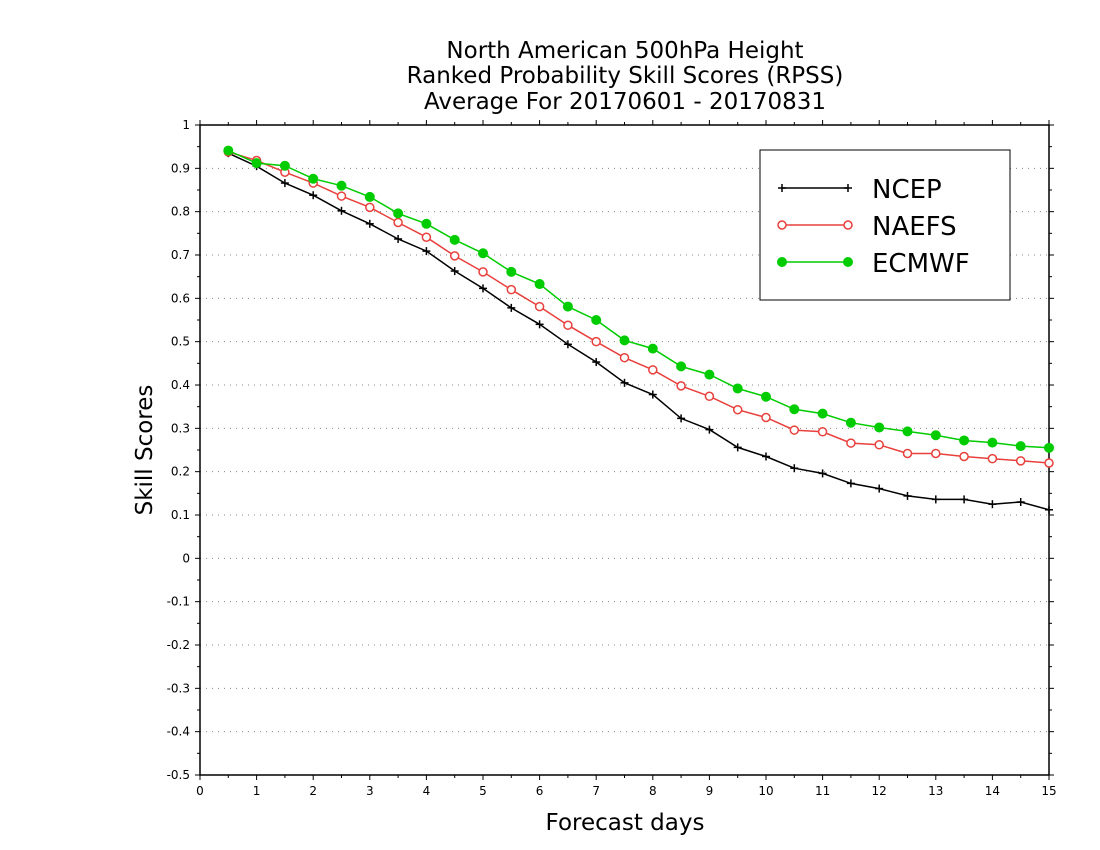 The image size is (1100, 850). What do you see at coordinates (907, 190) in the screenshot?
I see `legend-label: NCEP` at bounding box center [907, 190].